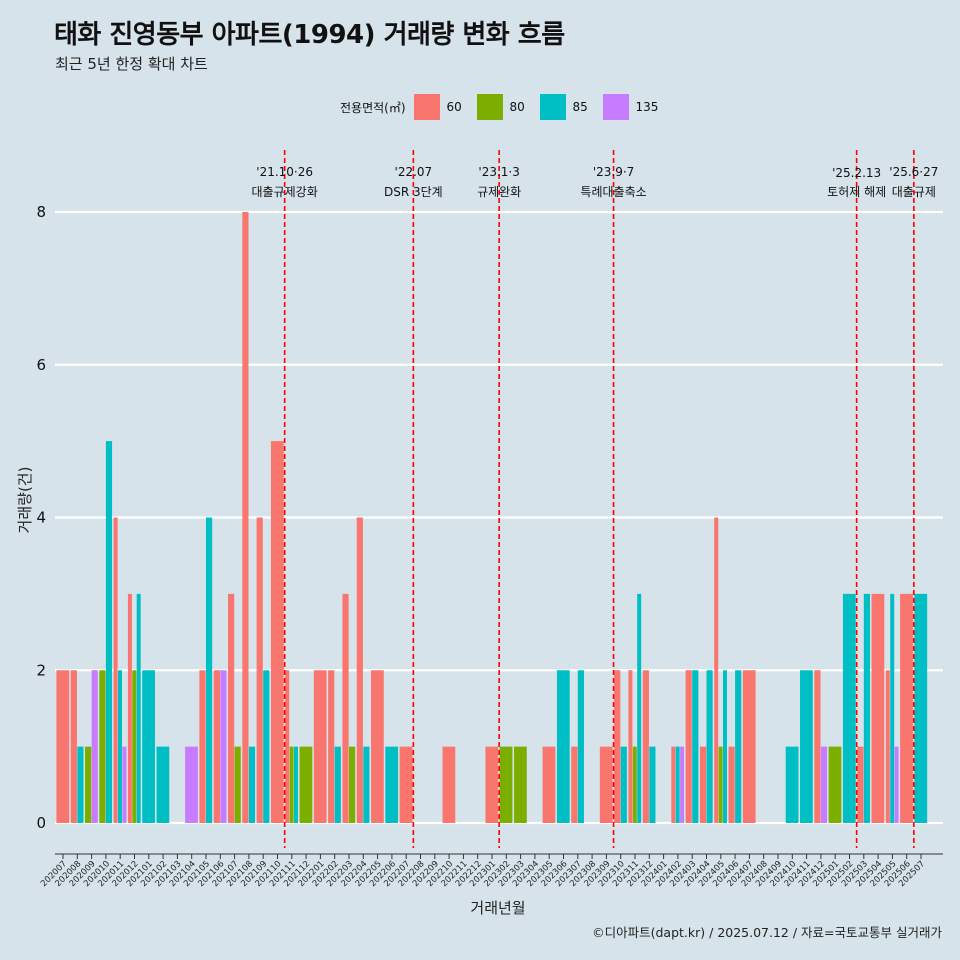 The width and height of the screenshot is (960, 960). What do you see at coordinates (25, 500) in the screenshot?
I see `y-axis-title: 거래량(건)` at bounding box center [25, 500].